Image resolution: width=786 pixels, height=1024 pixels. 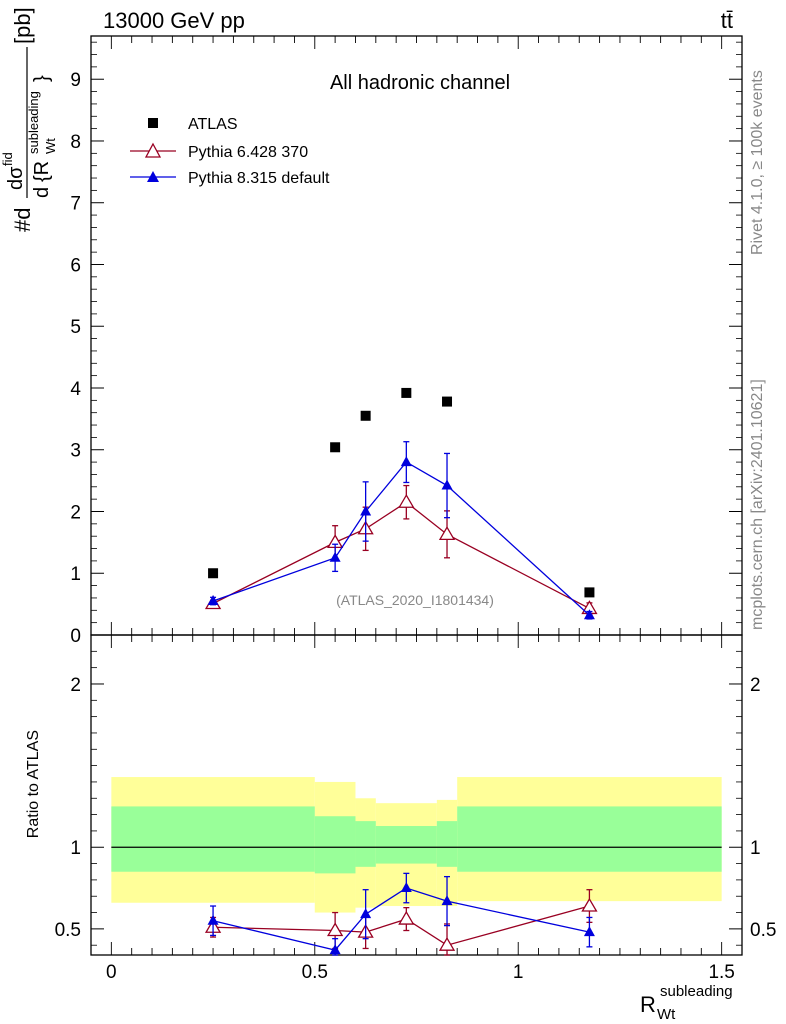 I want to click on pythia6-line, so click(x=401, y=555).